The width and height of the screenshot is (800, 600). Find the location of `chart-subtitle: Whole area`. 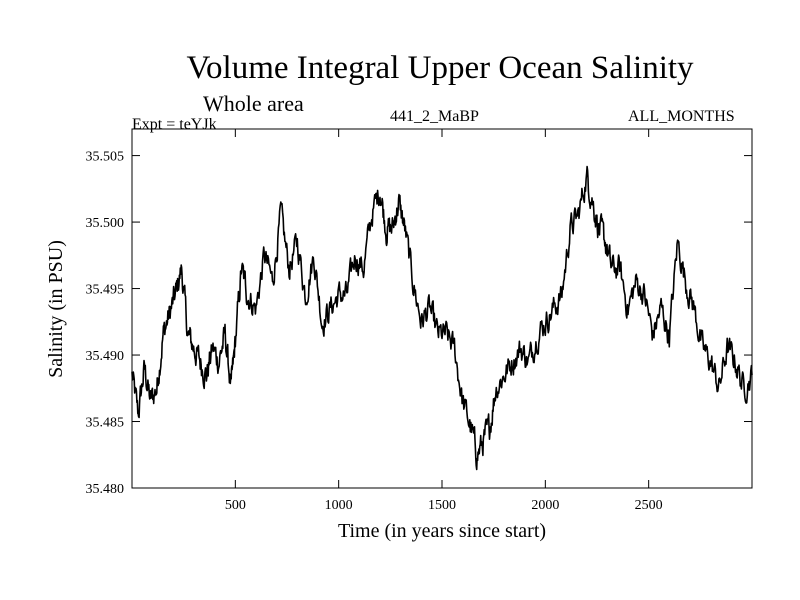

chart-subtitle: Whole area is located at coordinates (253, 103).